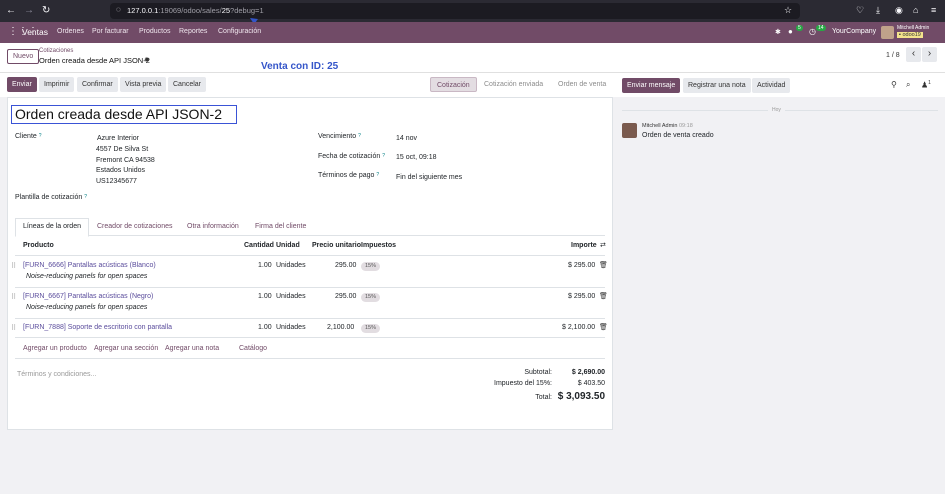 The width and height of the screenshot is (945, 494). I want to click on url-text: 127.0.0.1:19069/odoo/sales/25?debug=1, so click(195, 10).